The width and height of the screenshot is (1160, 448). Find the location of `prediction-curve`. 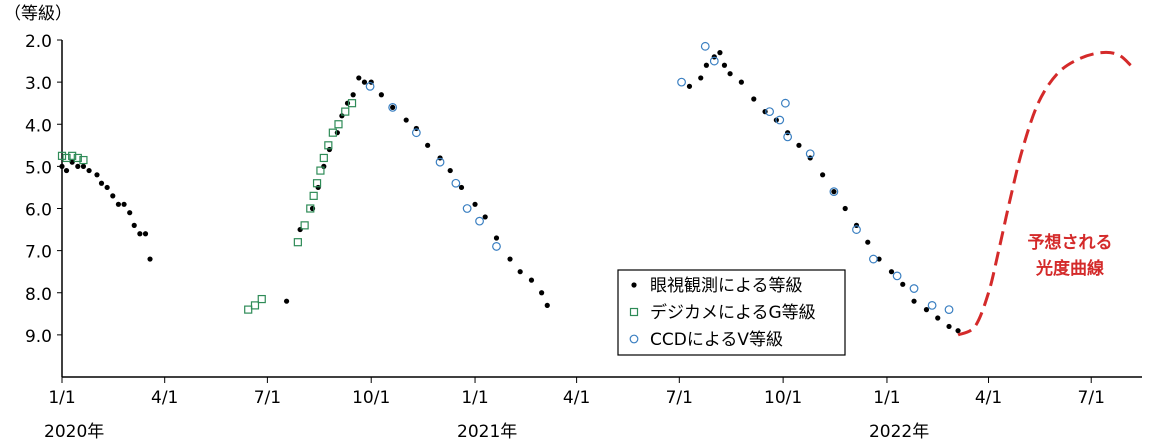

prediction-curve is located at coordinates (1044, 193).